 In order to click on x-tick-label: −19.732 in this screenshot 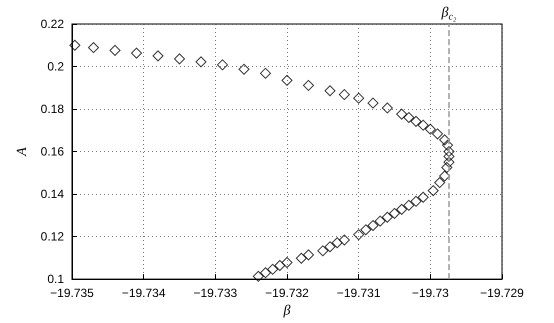, I will do `click(287, 293)`.